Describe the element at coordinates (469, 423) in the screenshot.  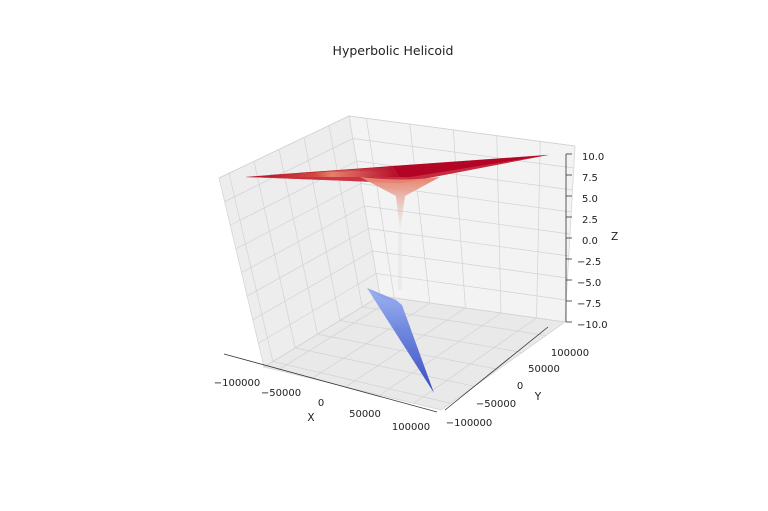
I see `y-tick-label: −100000` at that location.